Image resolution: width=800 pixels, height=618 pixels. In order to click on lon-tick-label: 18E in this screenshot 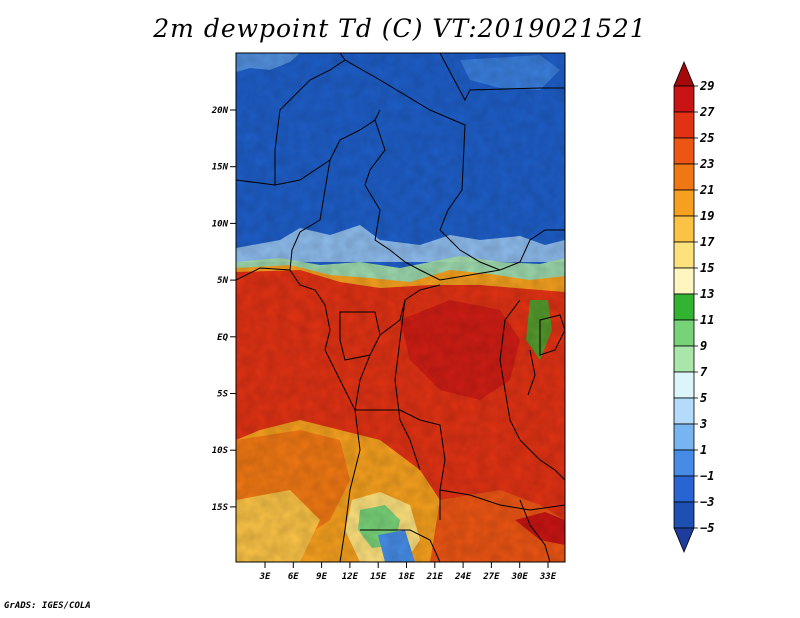, I will do `click(406, 577)`.